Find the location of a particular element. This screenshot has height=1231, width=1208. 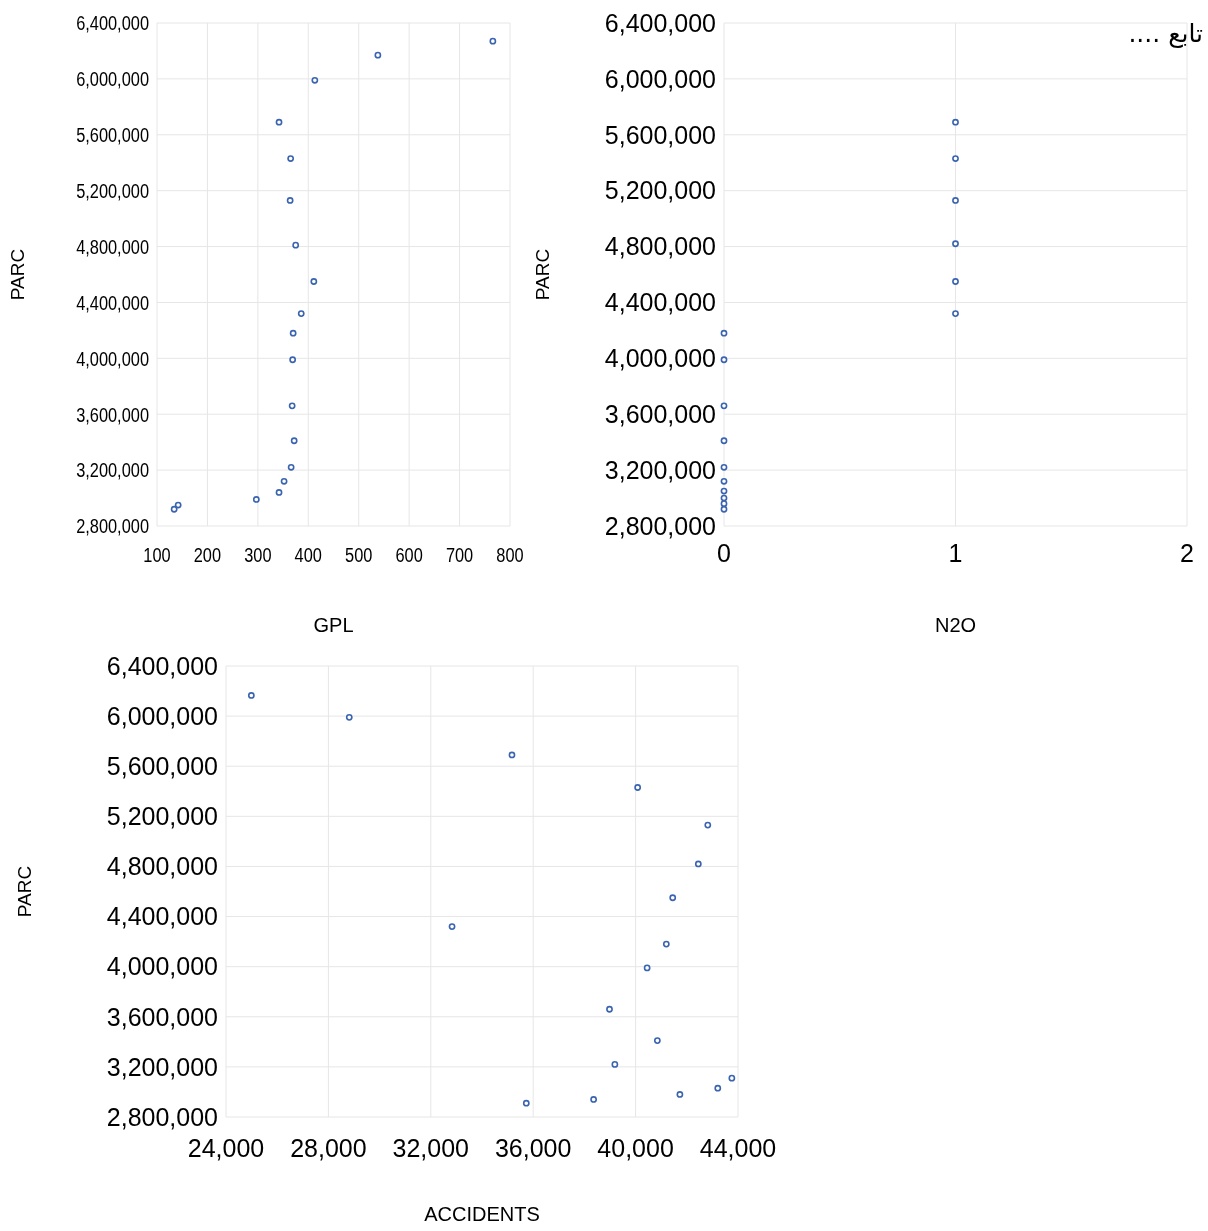

x-axis-title: N2O is located at coordinates (955, 625).